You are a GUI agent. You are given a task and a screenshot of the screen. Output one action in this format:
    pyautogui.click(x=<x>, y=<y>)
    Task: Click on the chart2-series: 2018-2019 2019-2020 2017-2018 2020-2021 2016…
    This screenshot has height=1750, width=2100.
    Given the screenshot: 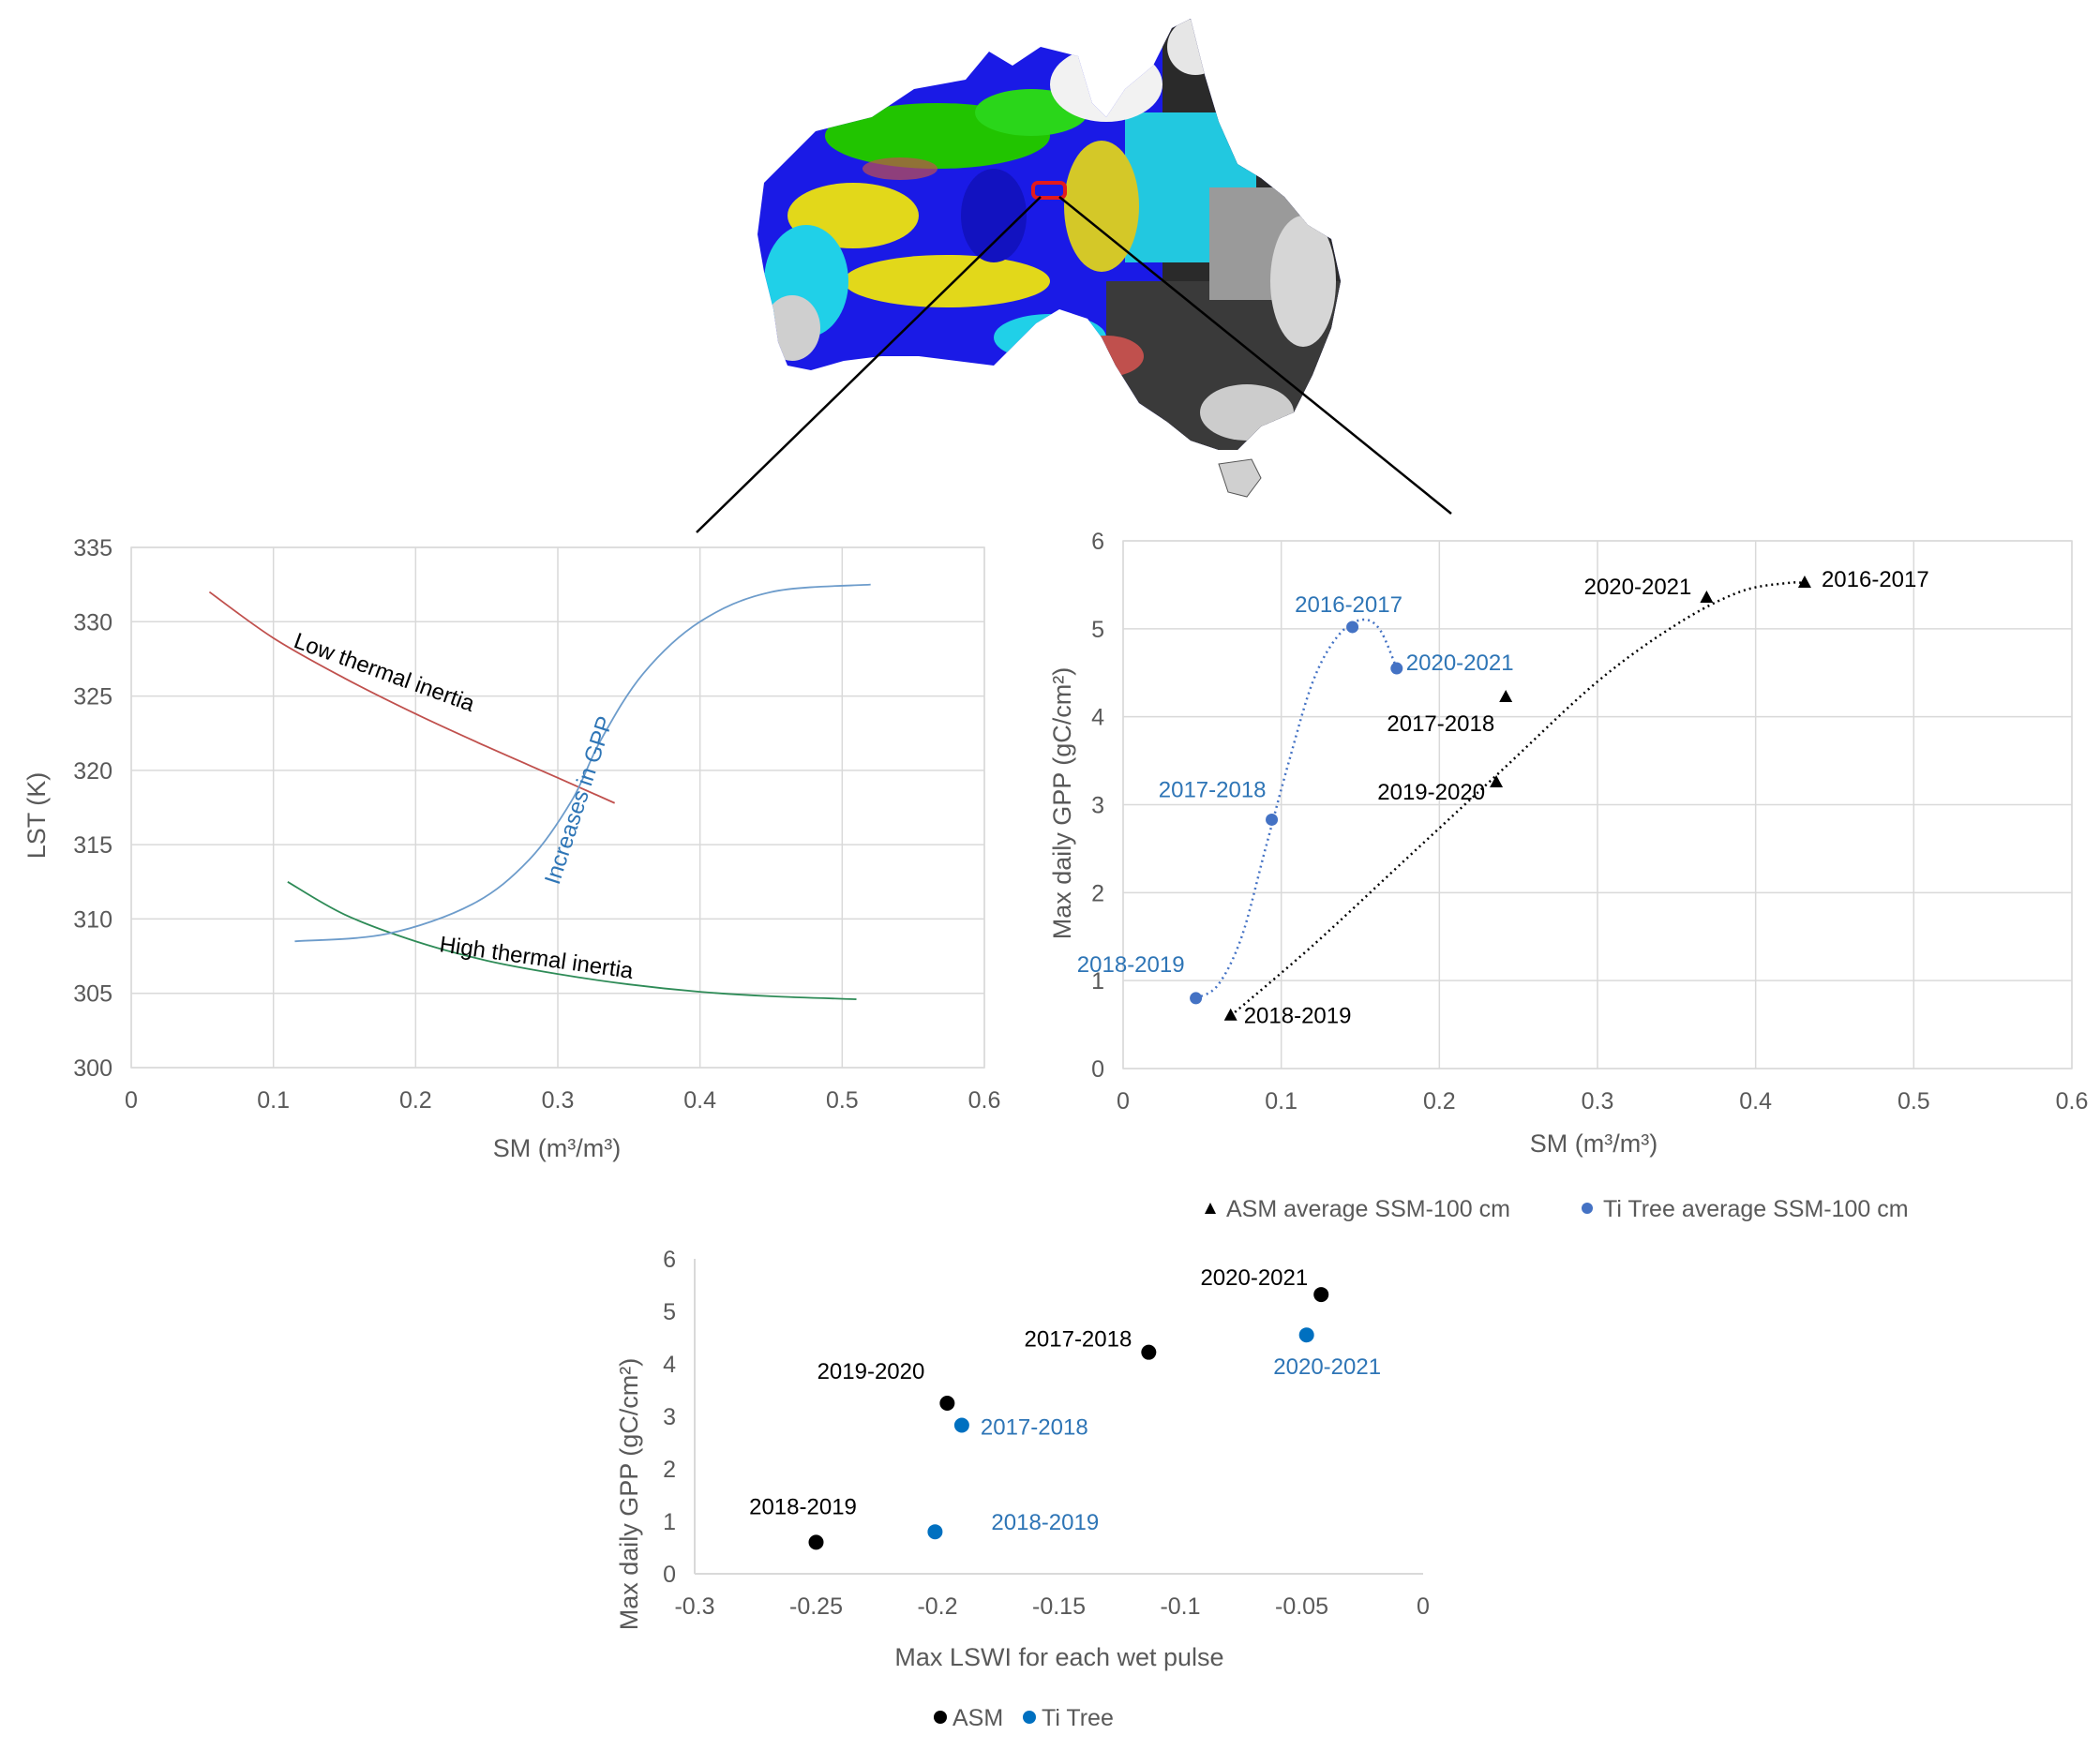 What is the action you would take?
    pyautogui.click(x=1503, y=798)
    